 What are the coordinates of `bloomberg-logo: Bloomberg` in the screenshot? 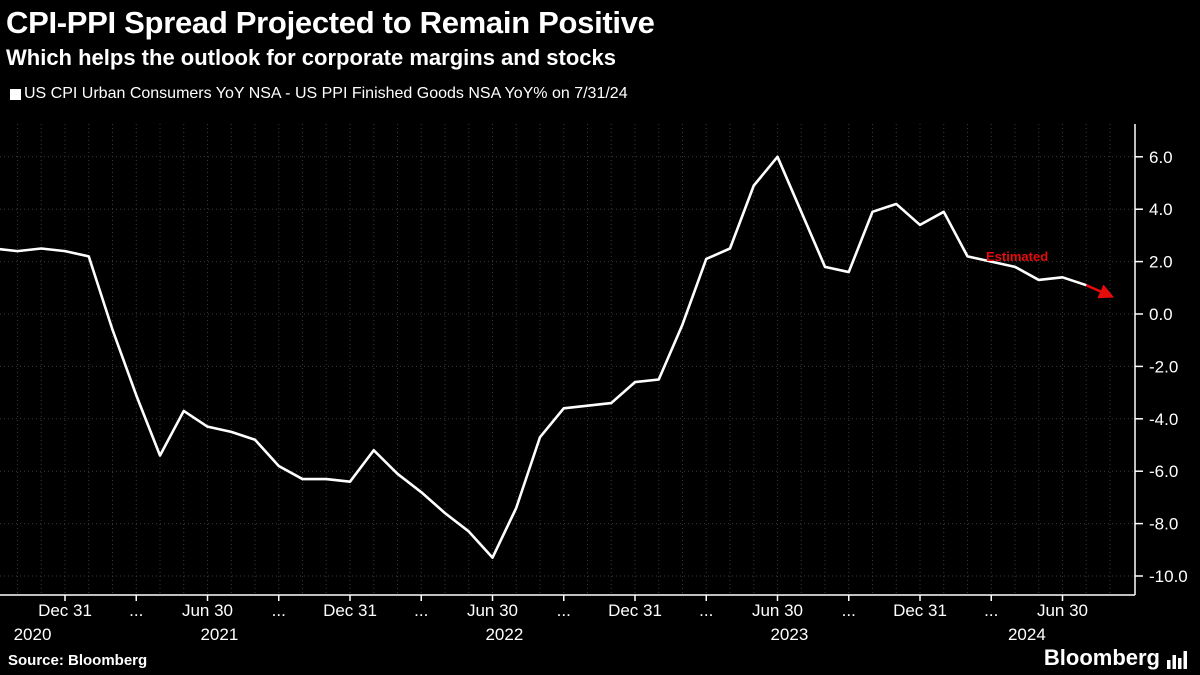 It's located at (1116, 658).